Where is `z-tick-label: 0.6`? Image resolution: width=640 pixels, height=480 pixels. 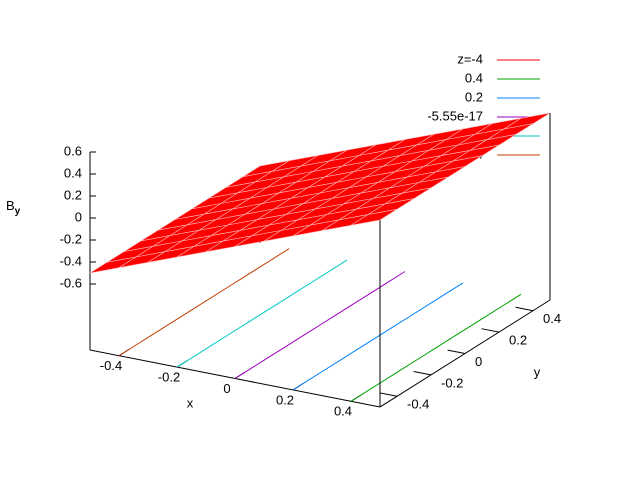
z-tick-label: 0.6 is located at coordinates (73, 150).